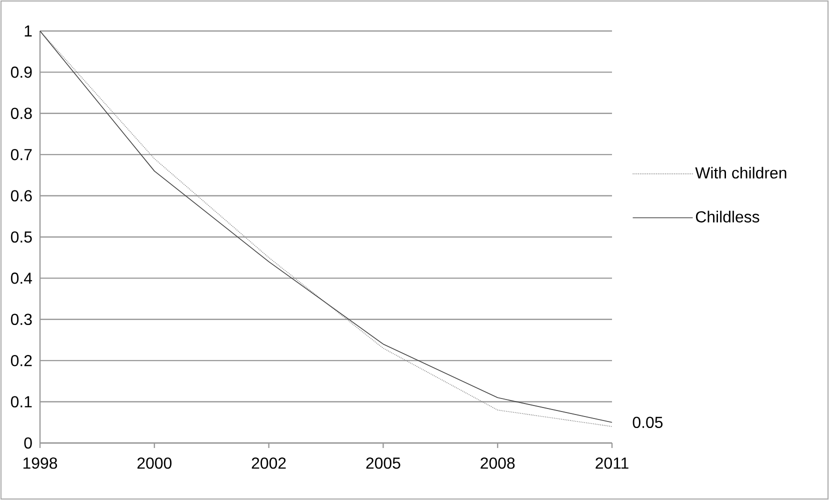 Image resolution: width=829 pixels, height=500 pixels. What do you see at coordinates (21, 196) in the screenshot?
I see `y-tick-label: 0.6` at bounding box center [21, 196].